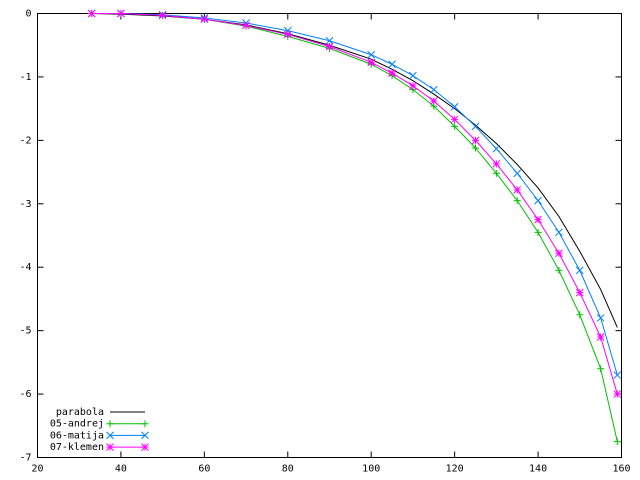 The image size is (640, 480). I want to click on x-tick-label: 60, so click(204, 469).